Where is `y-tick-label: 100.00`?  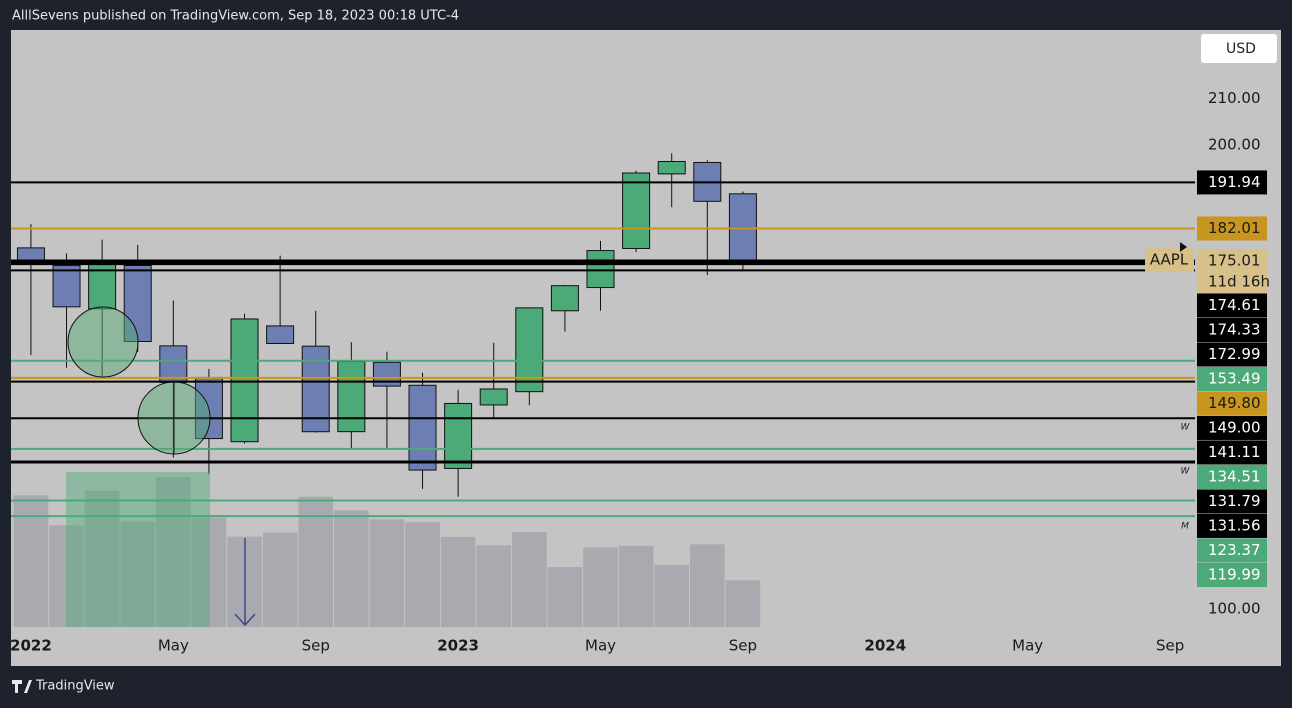
y-tick-label: 100.00 is located at coordinates (1234, 608).